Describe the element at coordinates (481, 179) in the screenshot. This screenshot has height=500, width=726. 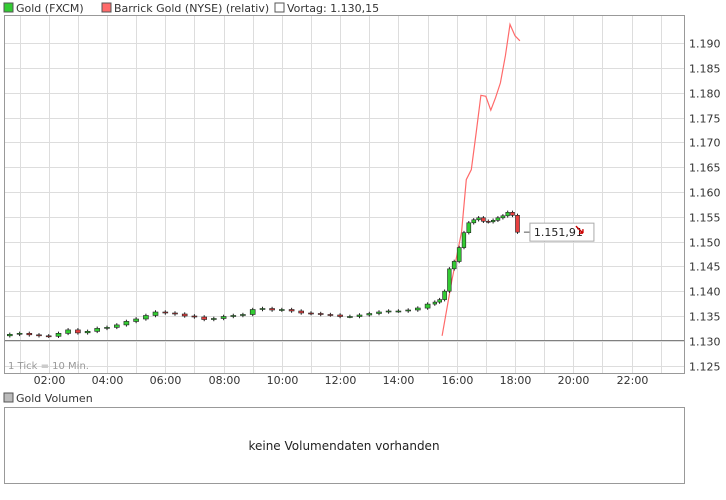
I see `barrick-series-line` at that location.